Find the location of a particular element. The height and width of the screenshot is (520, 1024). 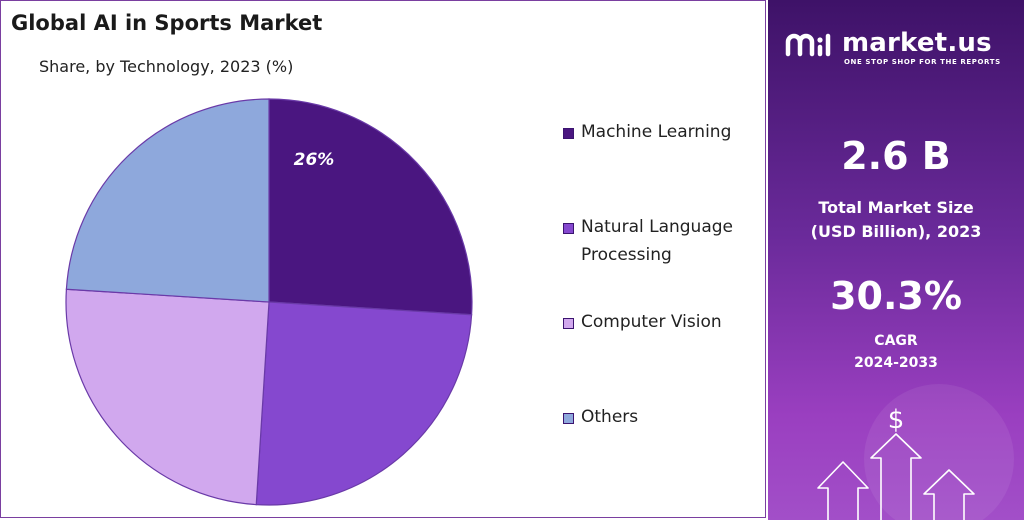

market-size-value: 2.6 B is located at coordinates (896, 156).